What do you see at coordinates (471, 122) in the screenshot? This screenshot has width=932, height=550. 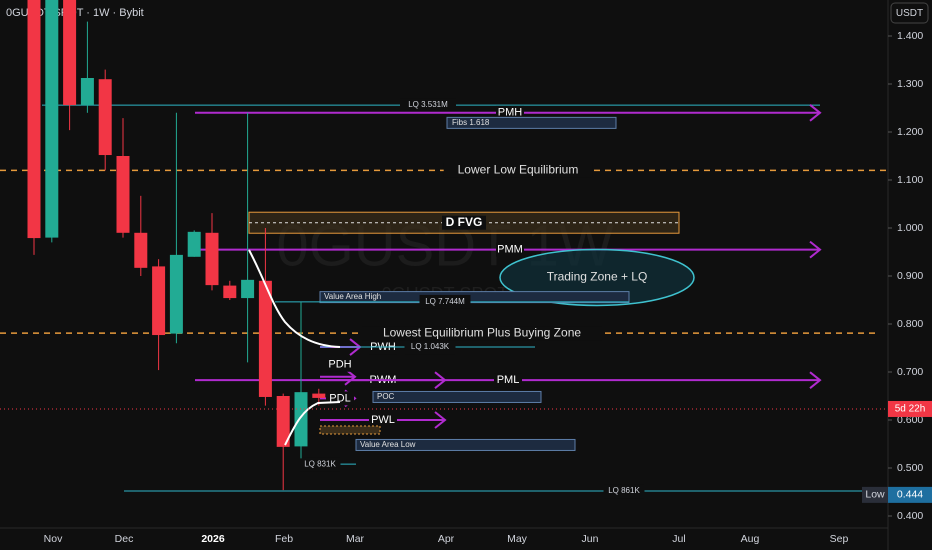 I see `zone-label: Fibs 1.618` at bounding box center [471, 122].